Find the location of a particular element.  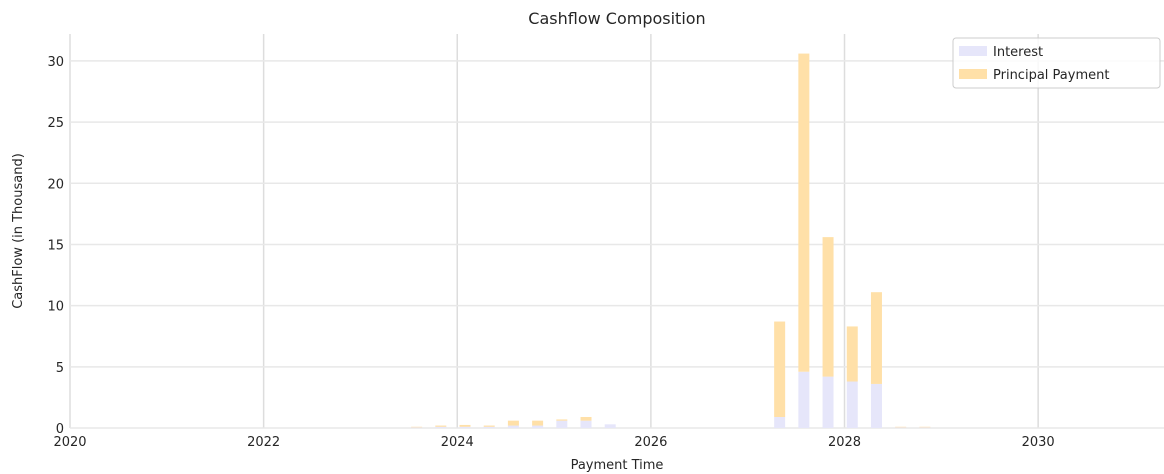

x-tick-label: 2030 is located at coordinates (1038, 442).